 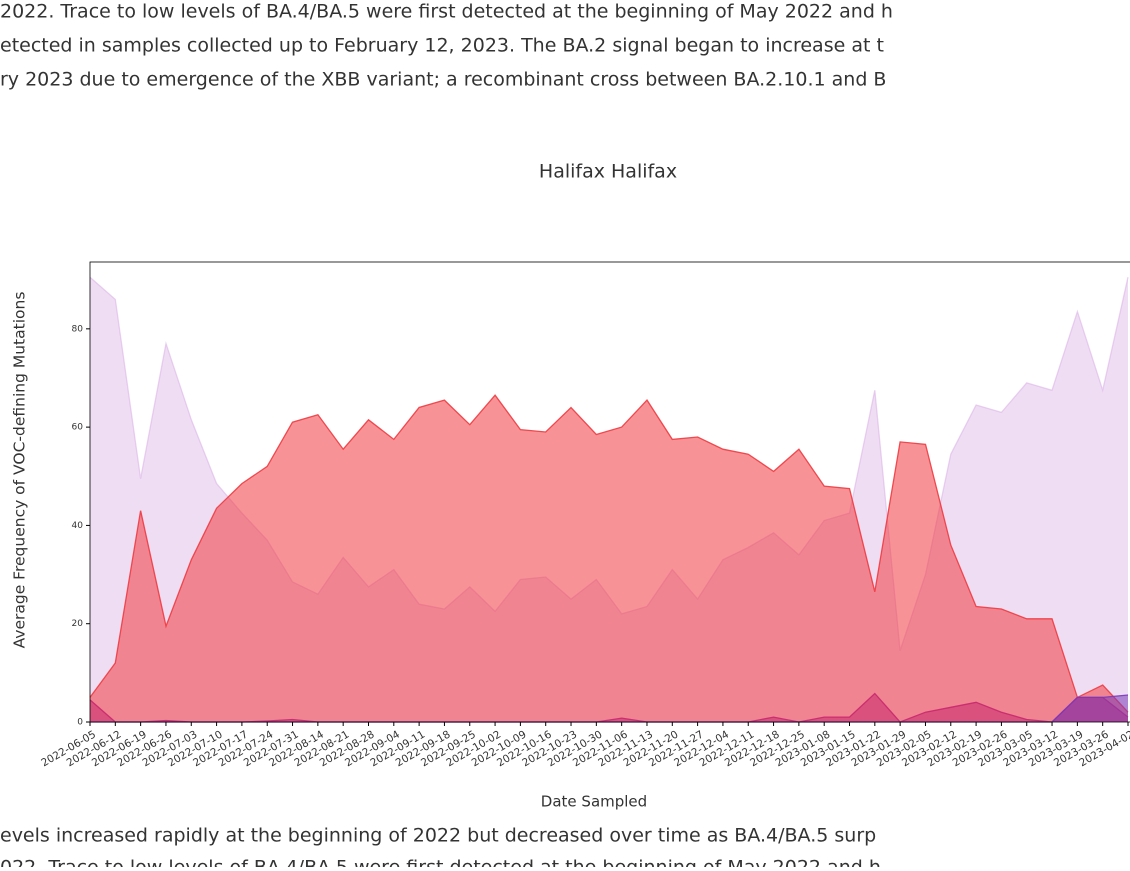 I want to click on x-axis-label: Date Sampled, so click(x=594, y=802).